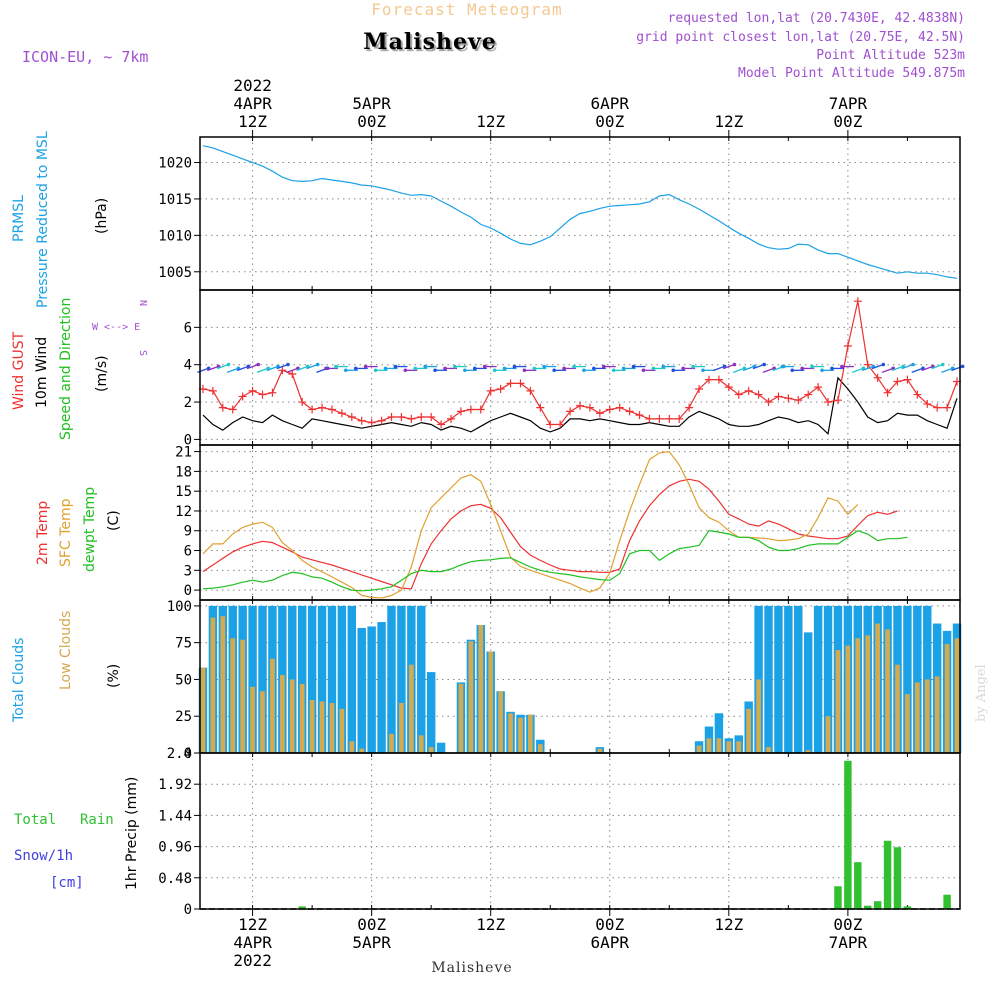 The width and height of the screenshot is (1000, 1000). Describe the element at coordinates (609, 103) in the screenshot. I see `time-label: 6APR` at that location.